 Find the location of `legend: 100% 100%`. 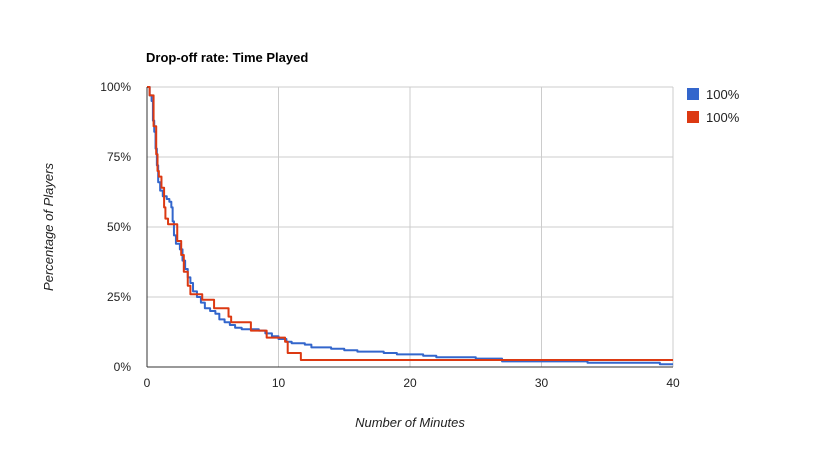

legend: 100% 100% is located at coordinates (713, 106).